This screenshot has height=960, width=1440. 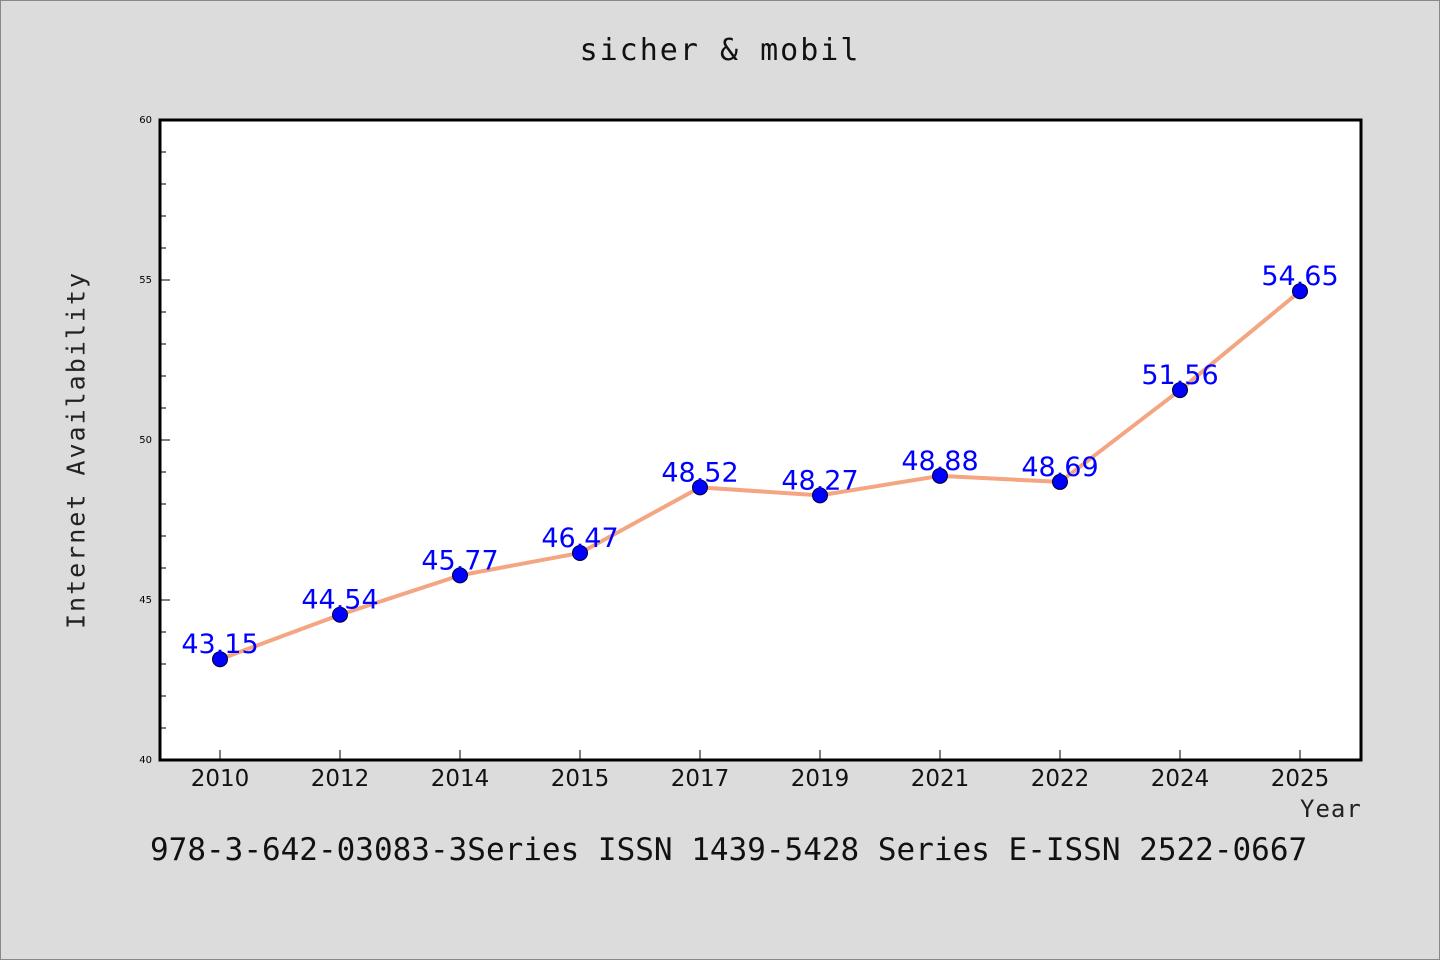 What do you see at coordinates (219, 644) in the screenshot?
I see `data-label: 43.15` at bounding box center [219, 644].